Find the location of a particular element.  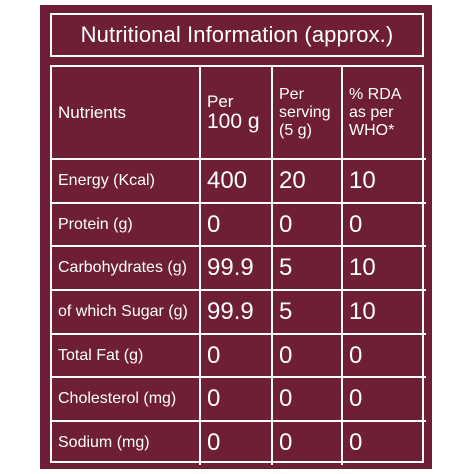

table-row: Total Fat (g) 0 0 0 is located at coordinates (239, 355).